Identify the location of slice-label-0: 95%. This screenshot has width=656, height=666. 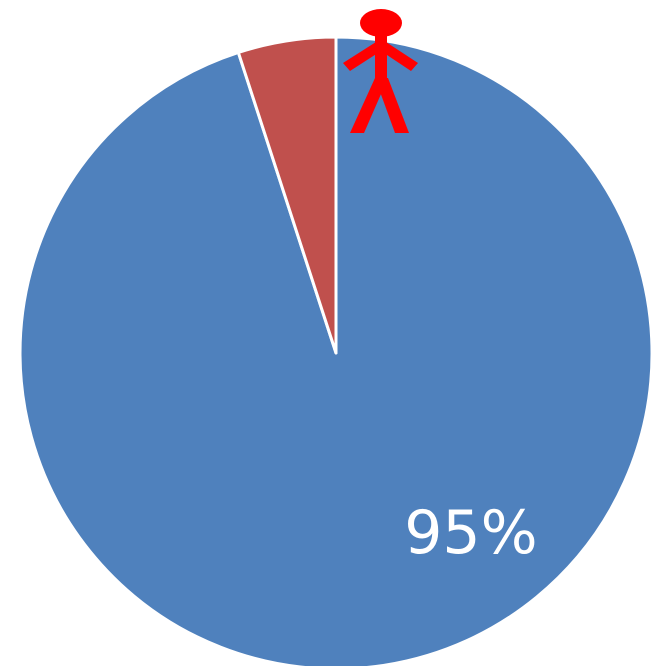
(470, 533).